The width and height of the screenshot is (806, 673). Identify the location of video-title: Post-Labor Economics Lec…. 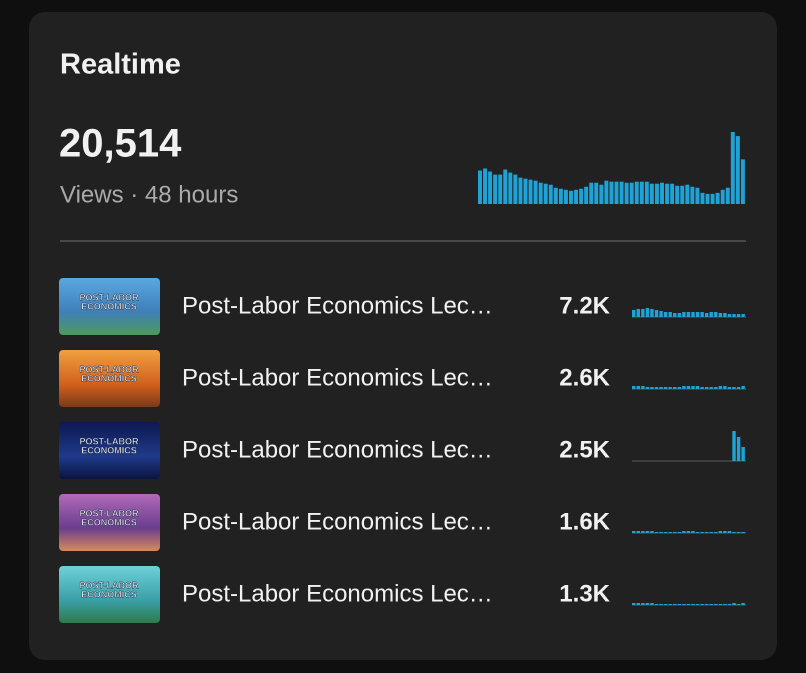
(337, 305).